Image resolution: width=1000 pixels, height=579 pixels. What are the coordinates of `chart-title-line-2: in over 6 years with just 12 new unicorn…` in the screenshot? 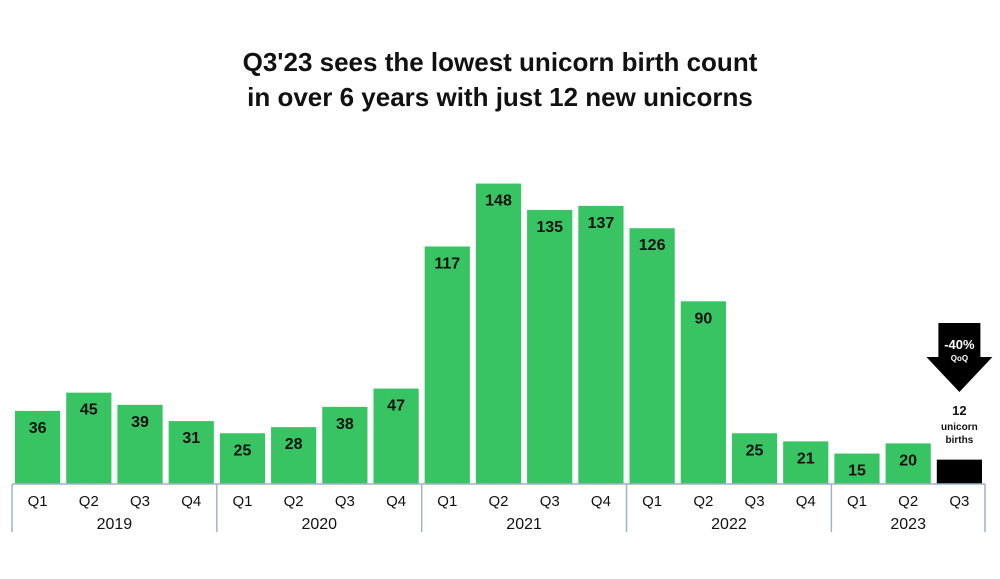 It's located at (500, 97).